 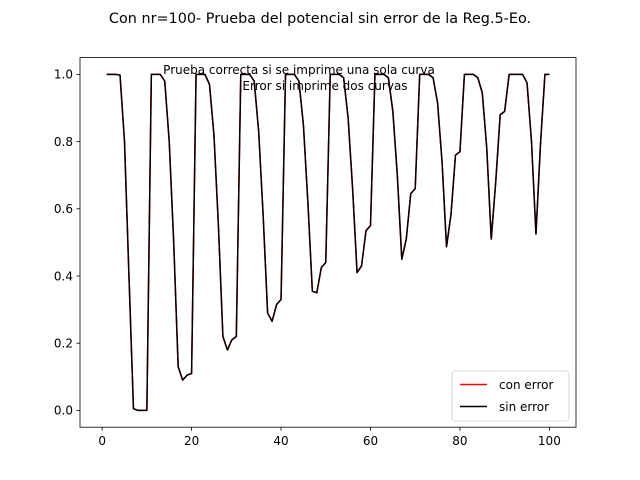 I want to click on y-tick-label: 0.8, so click(x=63, y=142).